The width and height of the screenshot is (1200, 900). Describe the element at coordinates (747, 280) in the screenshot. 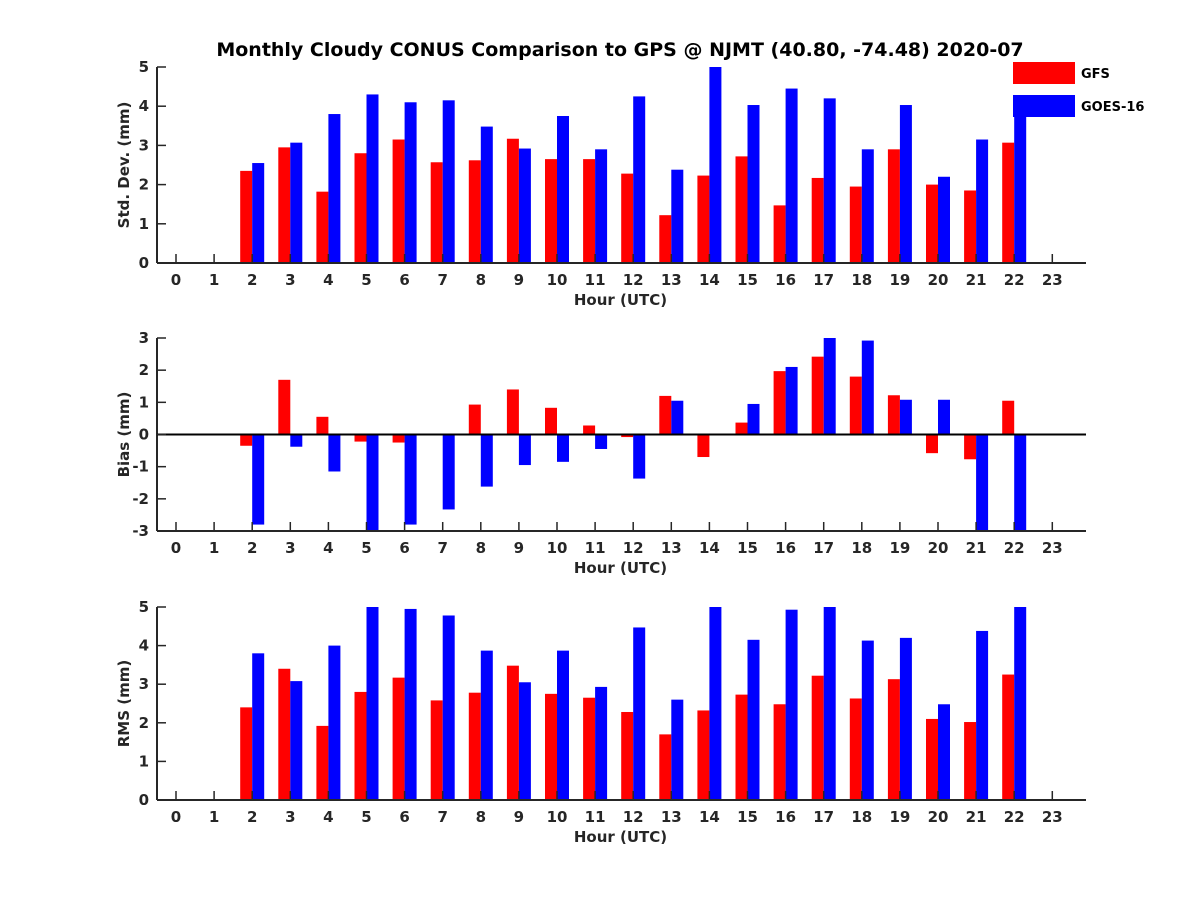

I see `std-x-tick-label: 15` at that location.